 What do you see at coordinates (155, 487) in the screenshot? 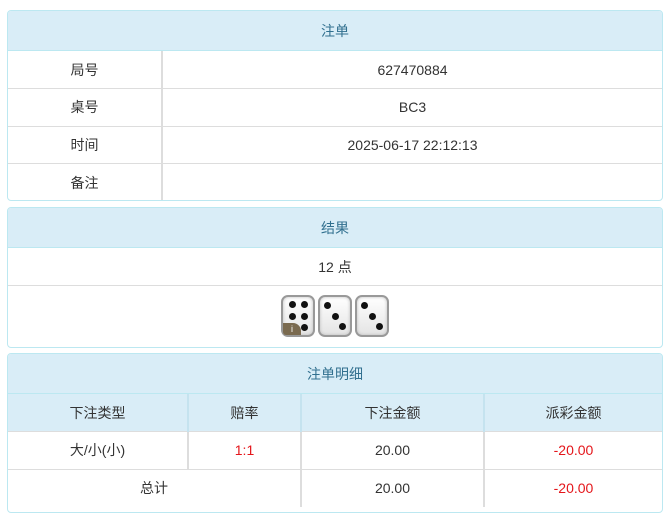
I see `total-label: 总计` at bounding box center [155, 487].